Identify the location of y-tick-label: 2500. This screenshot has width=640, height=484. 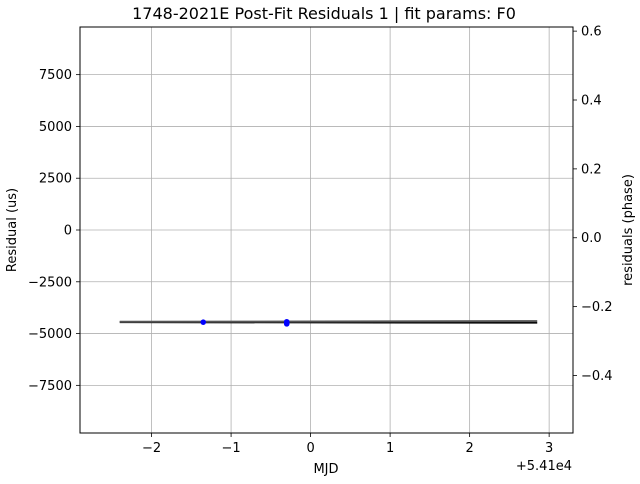
(55, 179).